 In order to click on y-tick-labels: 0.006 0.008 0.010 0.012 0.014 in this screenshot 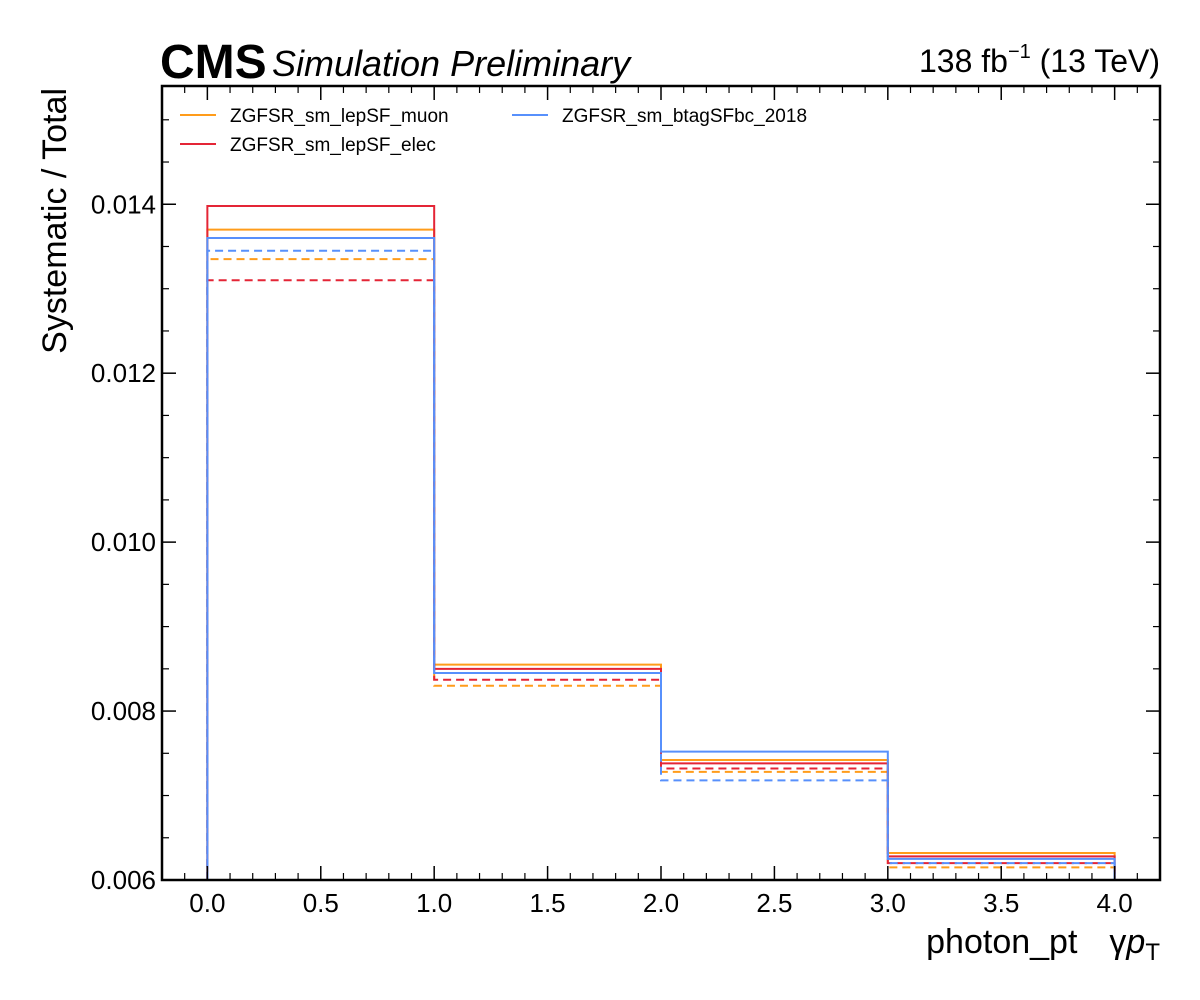, I will do `click(123, 542)`.